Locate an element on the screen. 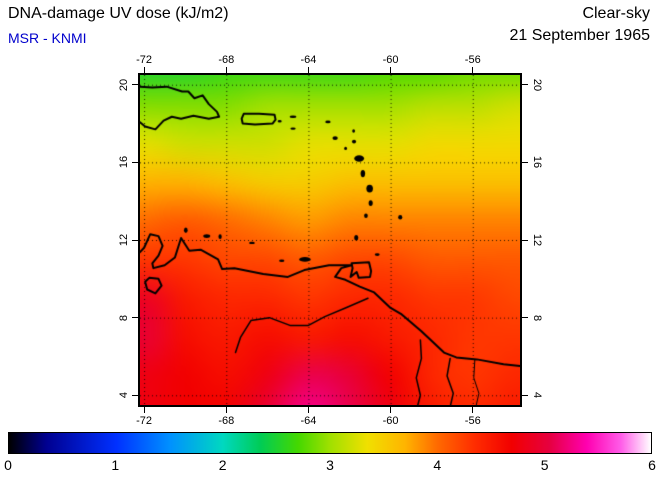  lon-tick-label-top: -60 is located at coordinates (390, 60).